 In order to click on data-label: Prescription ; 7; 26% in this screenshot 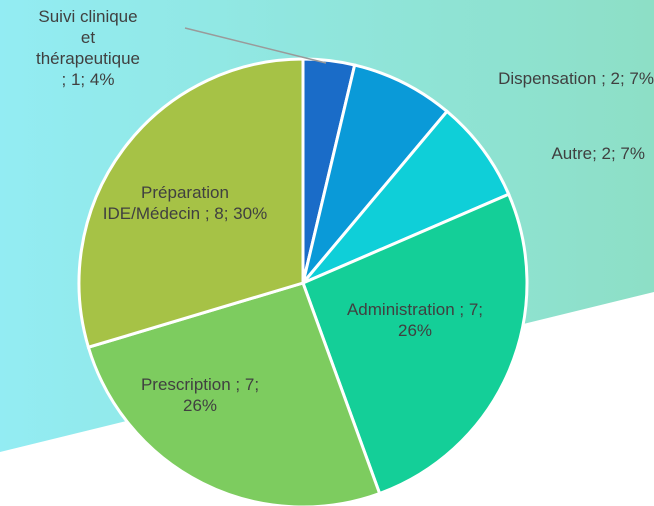, I will do `click(200, 395)`.